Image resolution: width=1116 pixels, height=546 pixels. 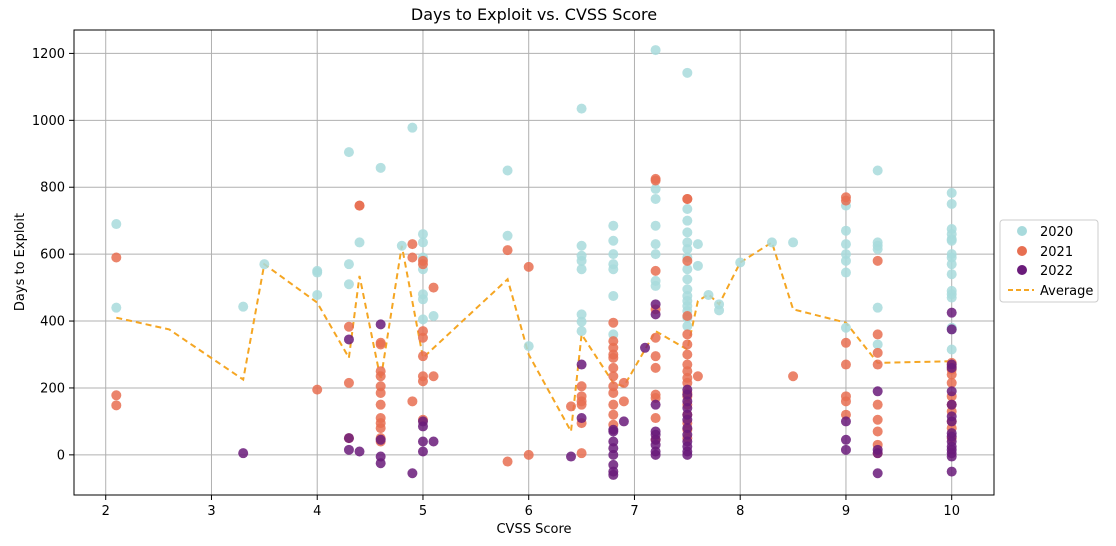 I want to click on chart-title: Days to Exploit vs. CVSS Score, so click(x=534, y=14).